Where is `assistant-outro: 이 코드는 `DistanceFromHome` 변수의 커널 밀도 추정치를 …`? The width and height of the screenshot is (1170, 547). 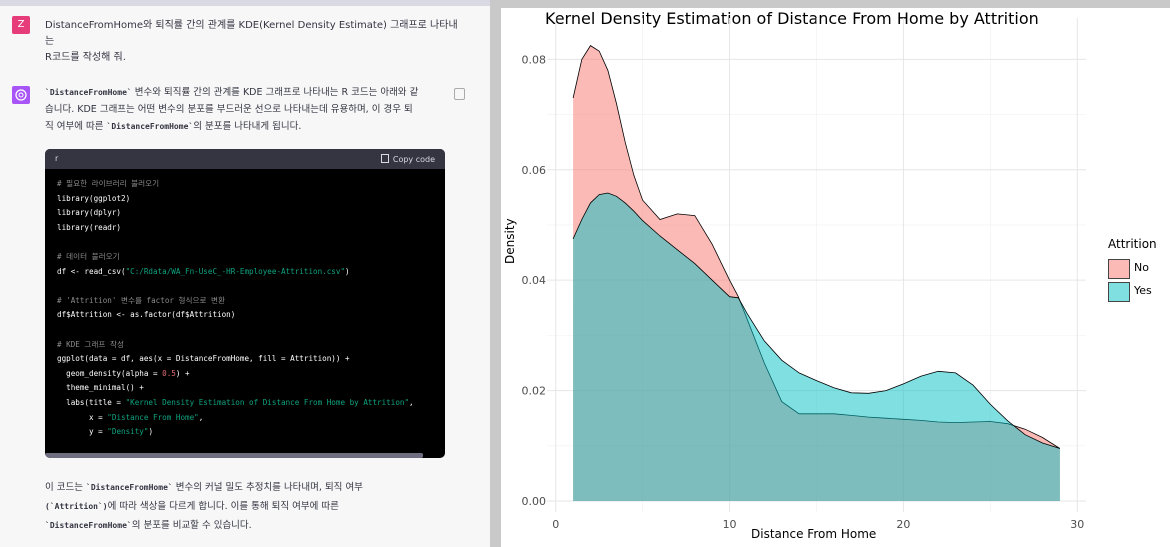 assistant-outro: 이 코드는 `DistanceFromHome` 변수의 커널 밀도 추정치를 … is located at coordinates (245, 506).